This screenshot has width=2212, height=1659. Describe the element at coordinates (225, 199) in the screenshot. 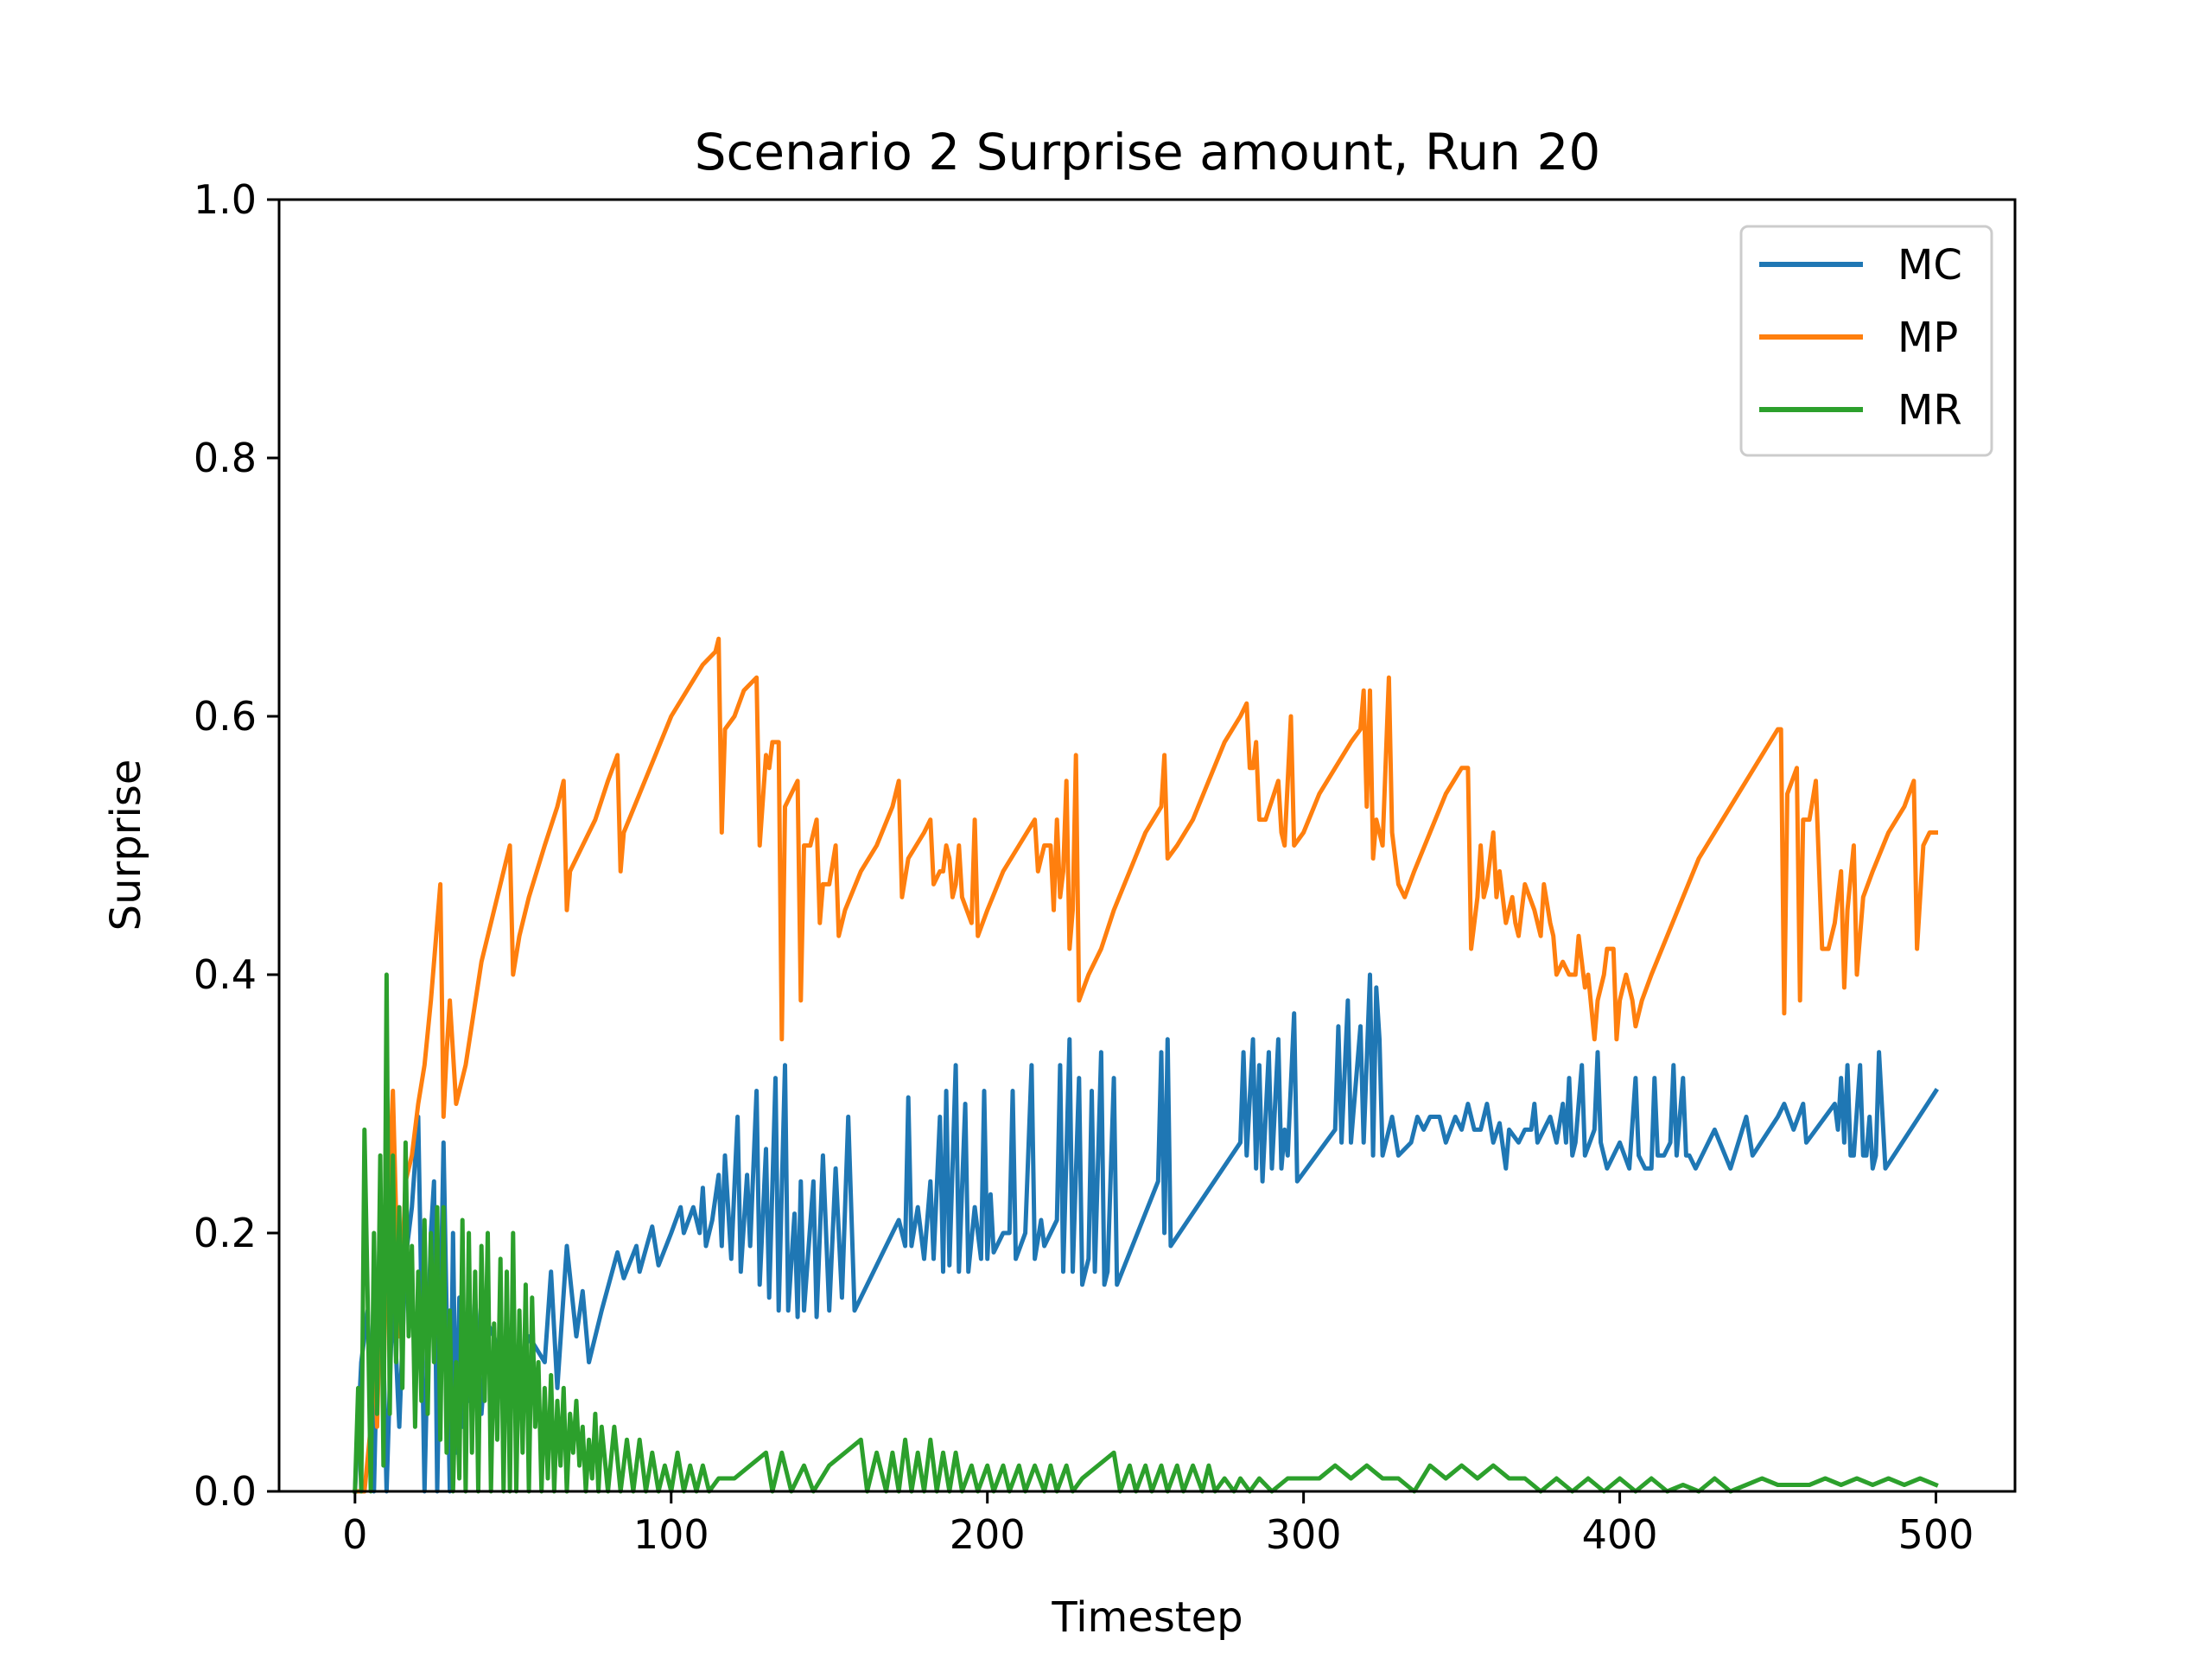

I see `y-tick-label: 1.0` at that location.